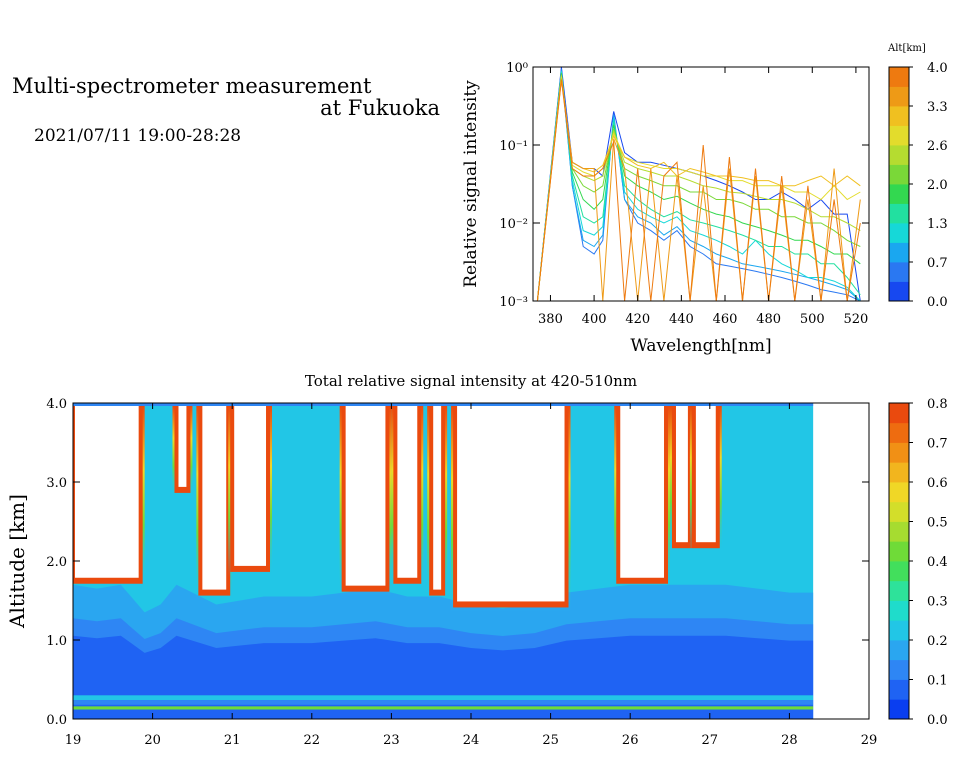 Image resolution: width=960 pixels, height=770 pixels. What do you see at coordinates (937, 641) in the screenshot?
I see `intensity-colorbar-tick-label-6: 0.2` at bounding box center [937, 641].